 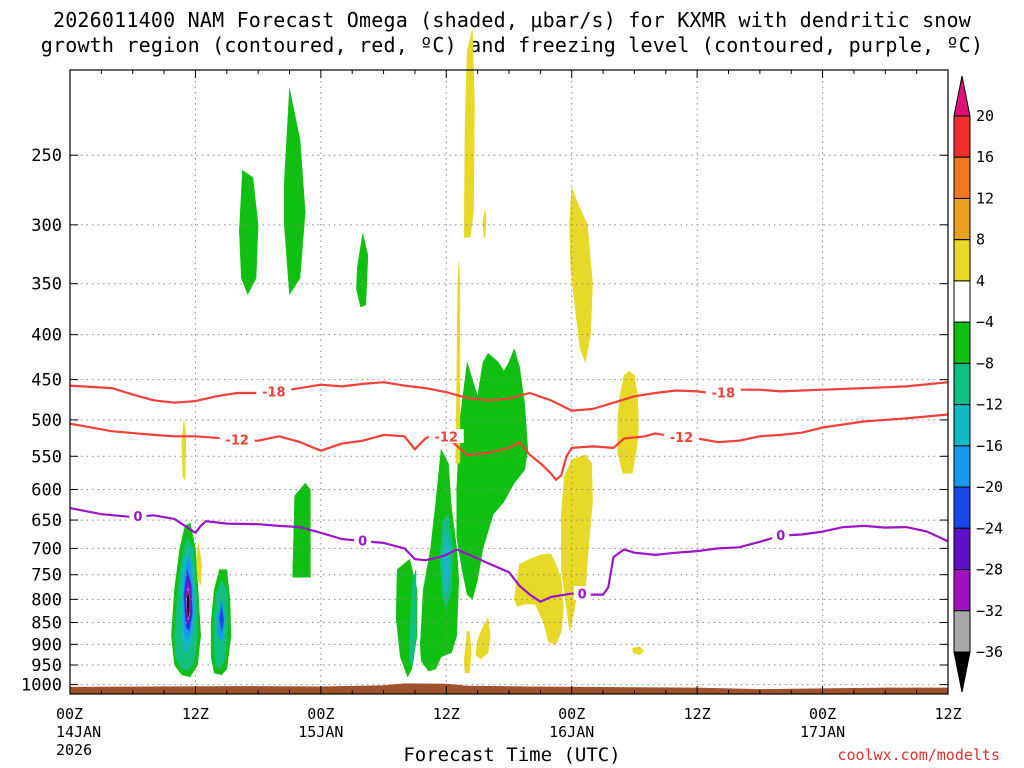 What do you see at coordinates (46, 521) in the screenshot?
I see `y-tick-label-650: 650` at bounding box center [46, 521].